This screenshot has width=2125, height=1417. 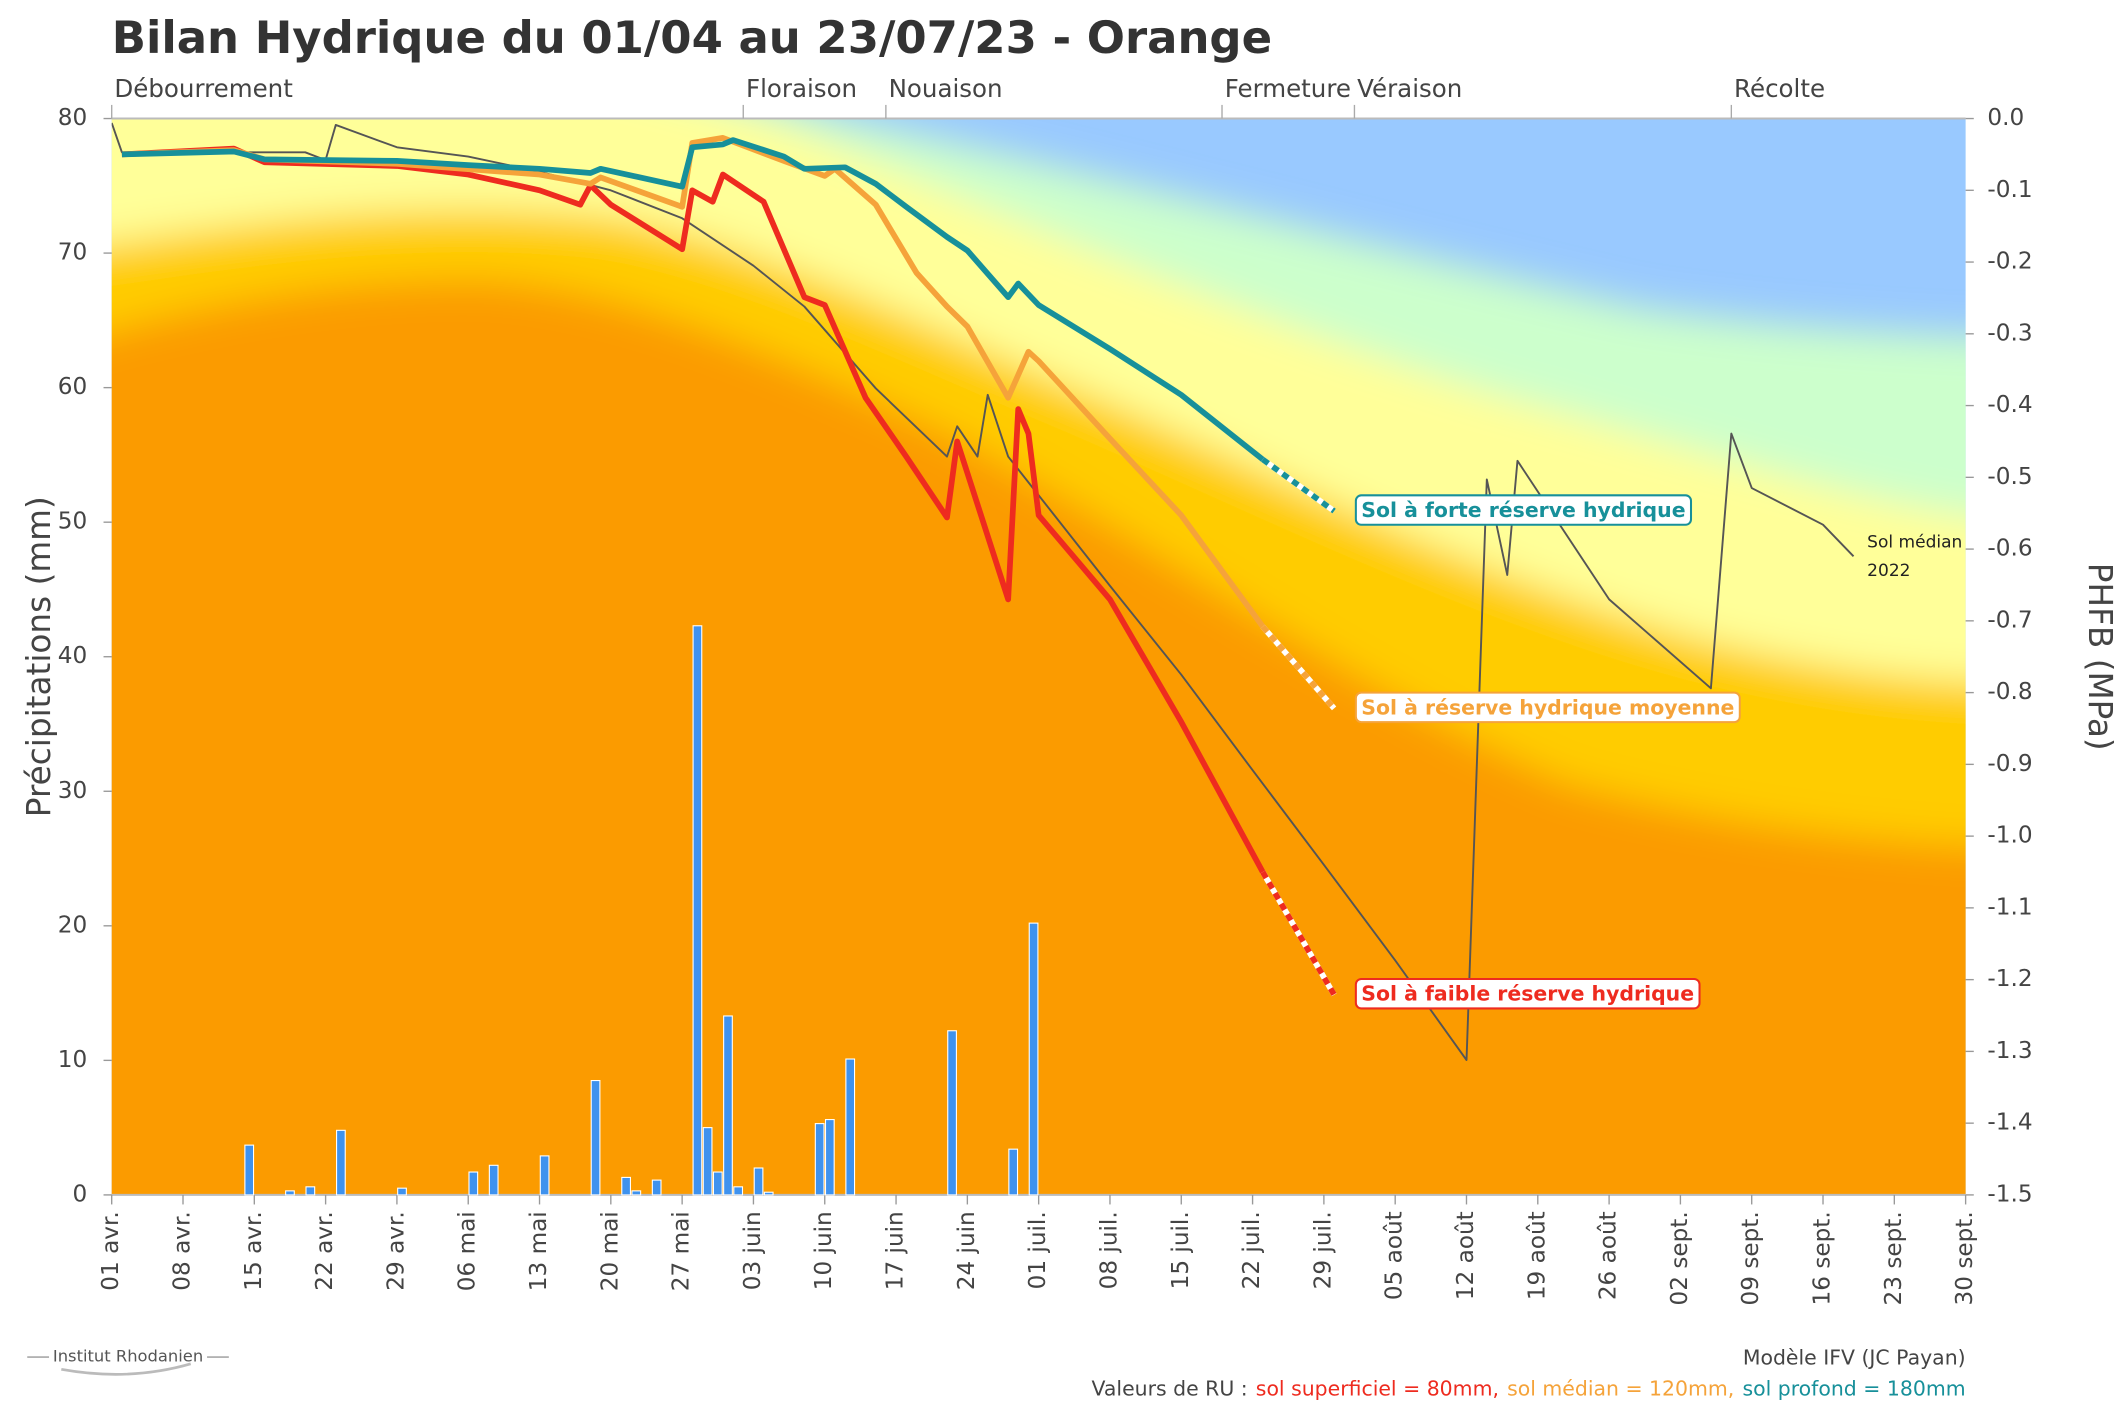 I want to click on x-tick-label: 26 août, so click(x=1609, y=1255).